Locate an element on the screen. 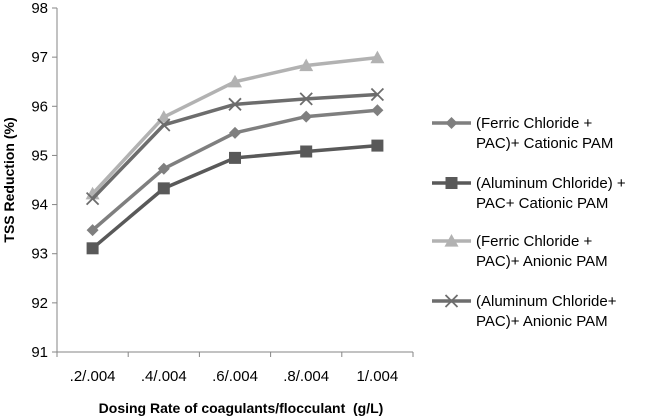  legend-entry: (Ferric Chloride + PAC)+ Anionic PAM is located at coordinates (520, 251).